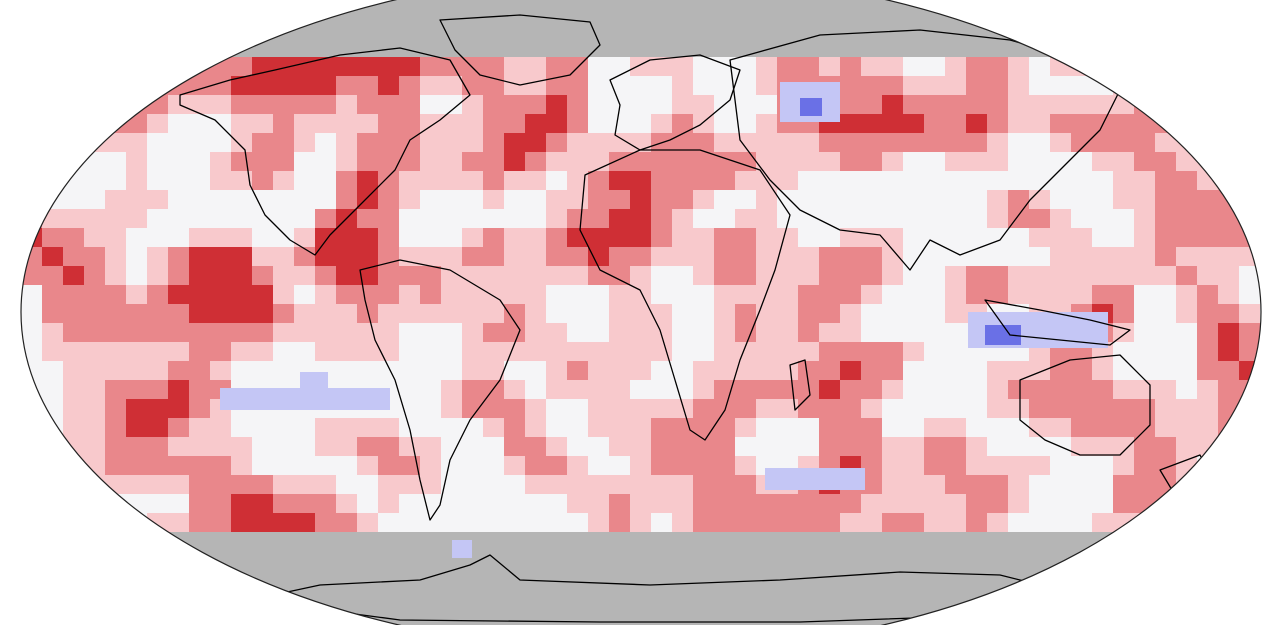  I want to click on europe-outline, so click(675, 102).